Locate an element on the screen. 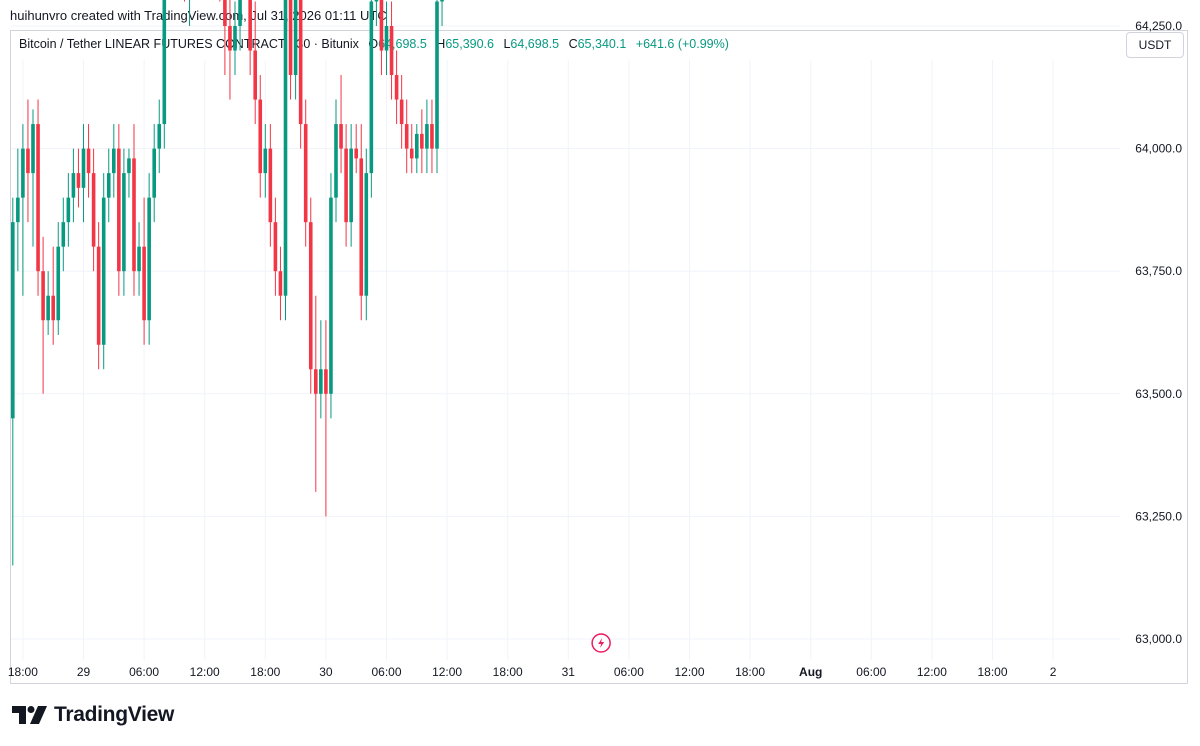  tradingview-wordmark: TradingView is located at coordinates (114, 714).